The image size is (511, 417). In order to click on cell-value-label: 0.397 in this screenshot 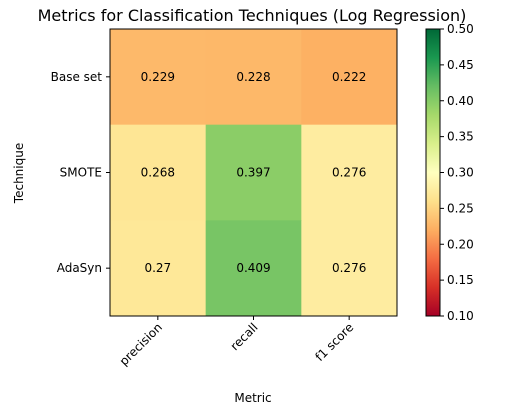, I will do `click(253, 173)`.